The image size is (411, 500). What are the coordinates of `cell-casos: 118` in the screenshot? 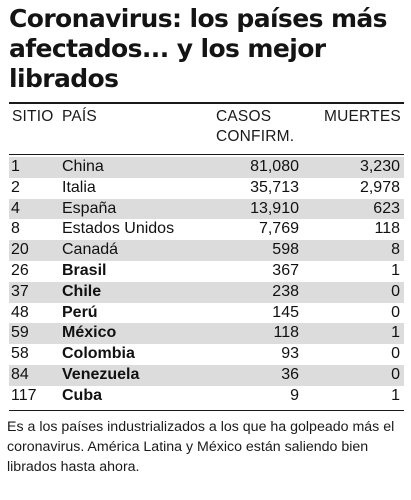 It's located at (286, 333).